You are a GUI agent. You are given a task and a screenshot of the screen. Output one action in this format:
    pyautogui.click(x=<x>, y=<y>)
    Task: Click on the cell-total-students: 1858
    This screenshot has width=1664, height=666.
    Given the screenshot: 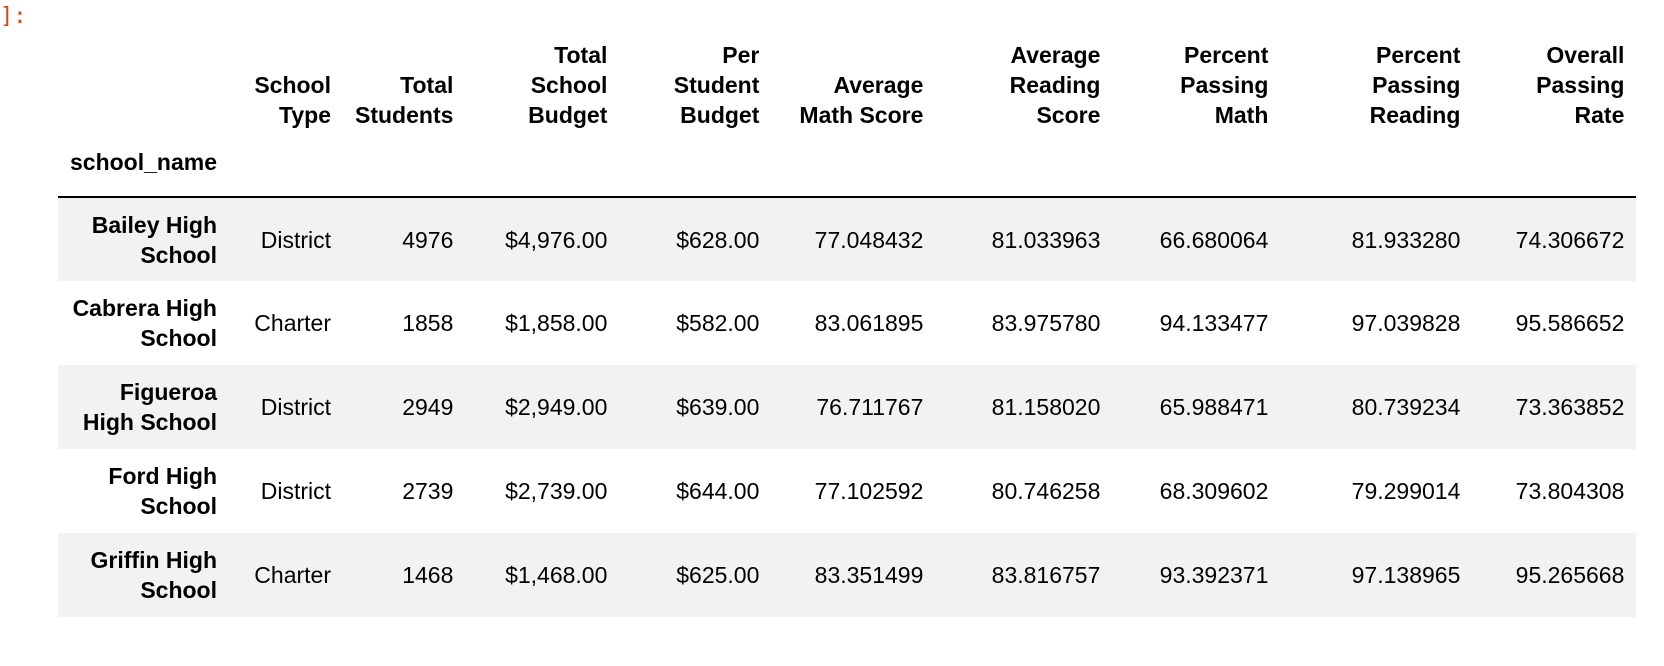 What is the action you would take?
    pyautogui.click(x=428, y=323)
    